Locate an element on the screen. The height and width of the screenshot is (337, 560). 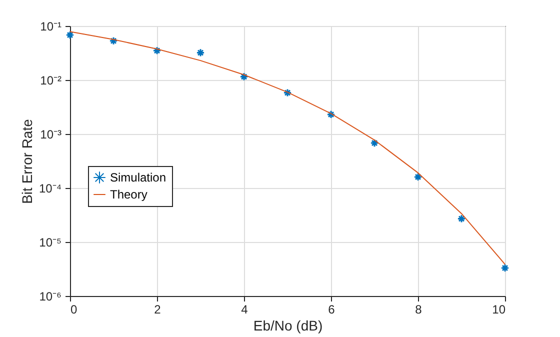
x-tick-label: 0 is located at coordinates (74, 309).